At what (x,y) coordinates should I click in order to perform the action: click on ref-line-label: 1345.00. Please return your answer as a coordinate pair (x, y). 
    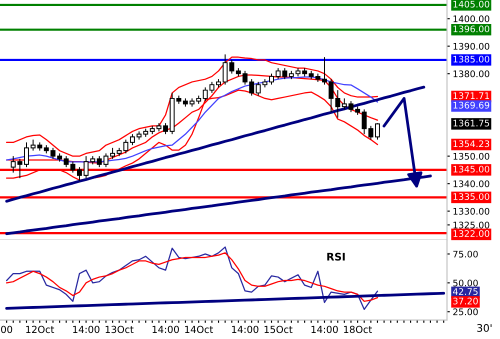
    Looking at the image, I should click on (472, 169).